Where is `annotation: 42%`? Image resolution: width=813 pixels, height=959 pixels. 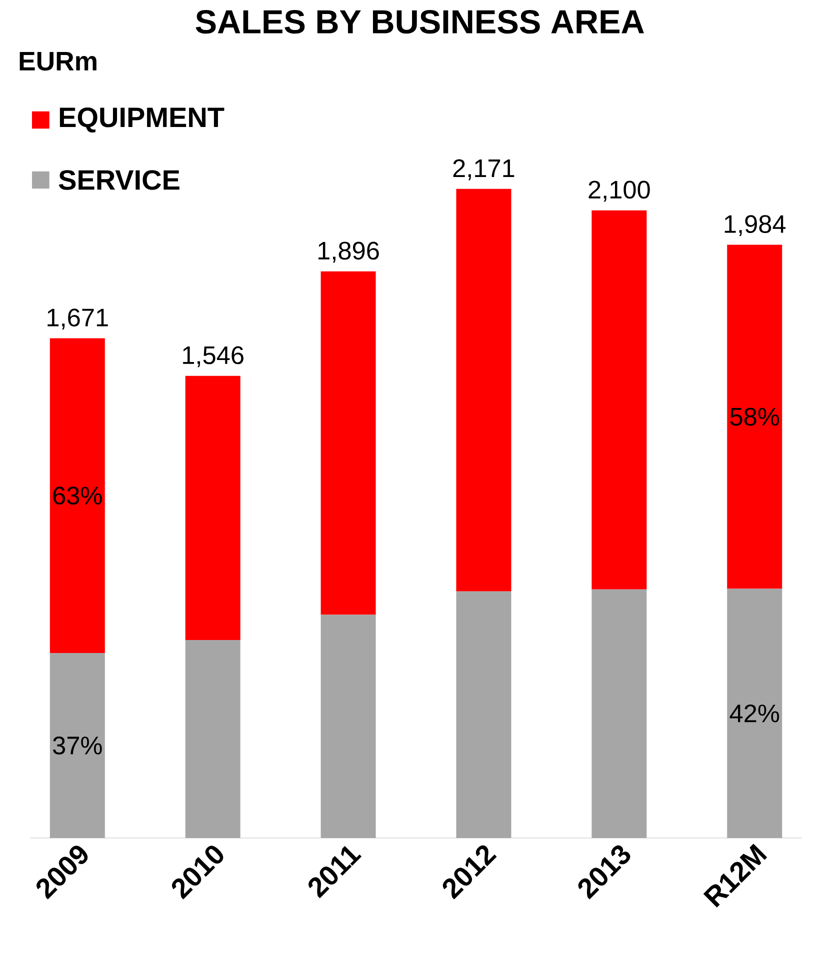 annotation: 42% is located at coordinates (755, 713).